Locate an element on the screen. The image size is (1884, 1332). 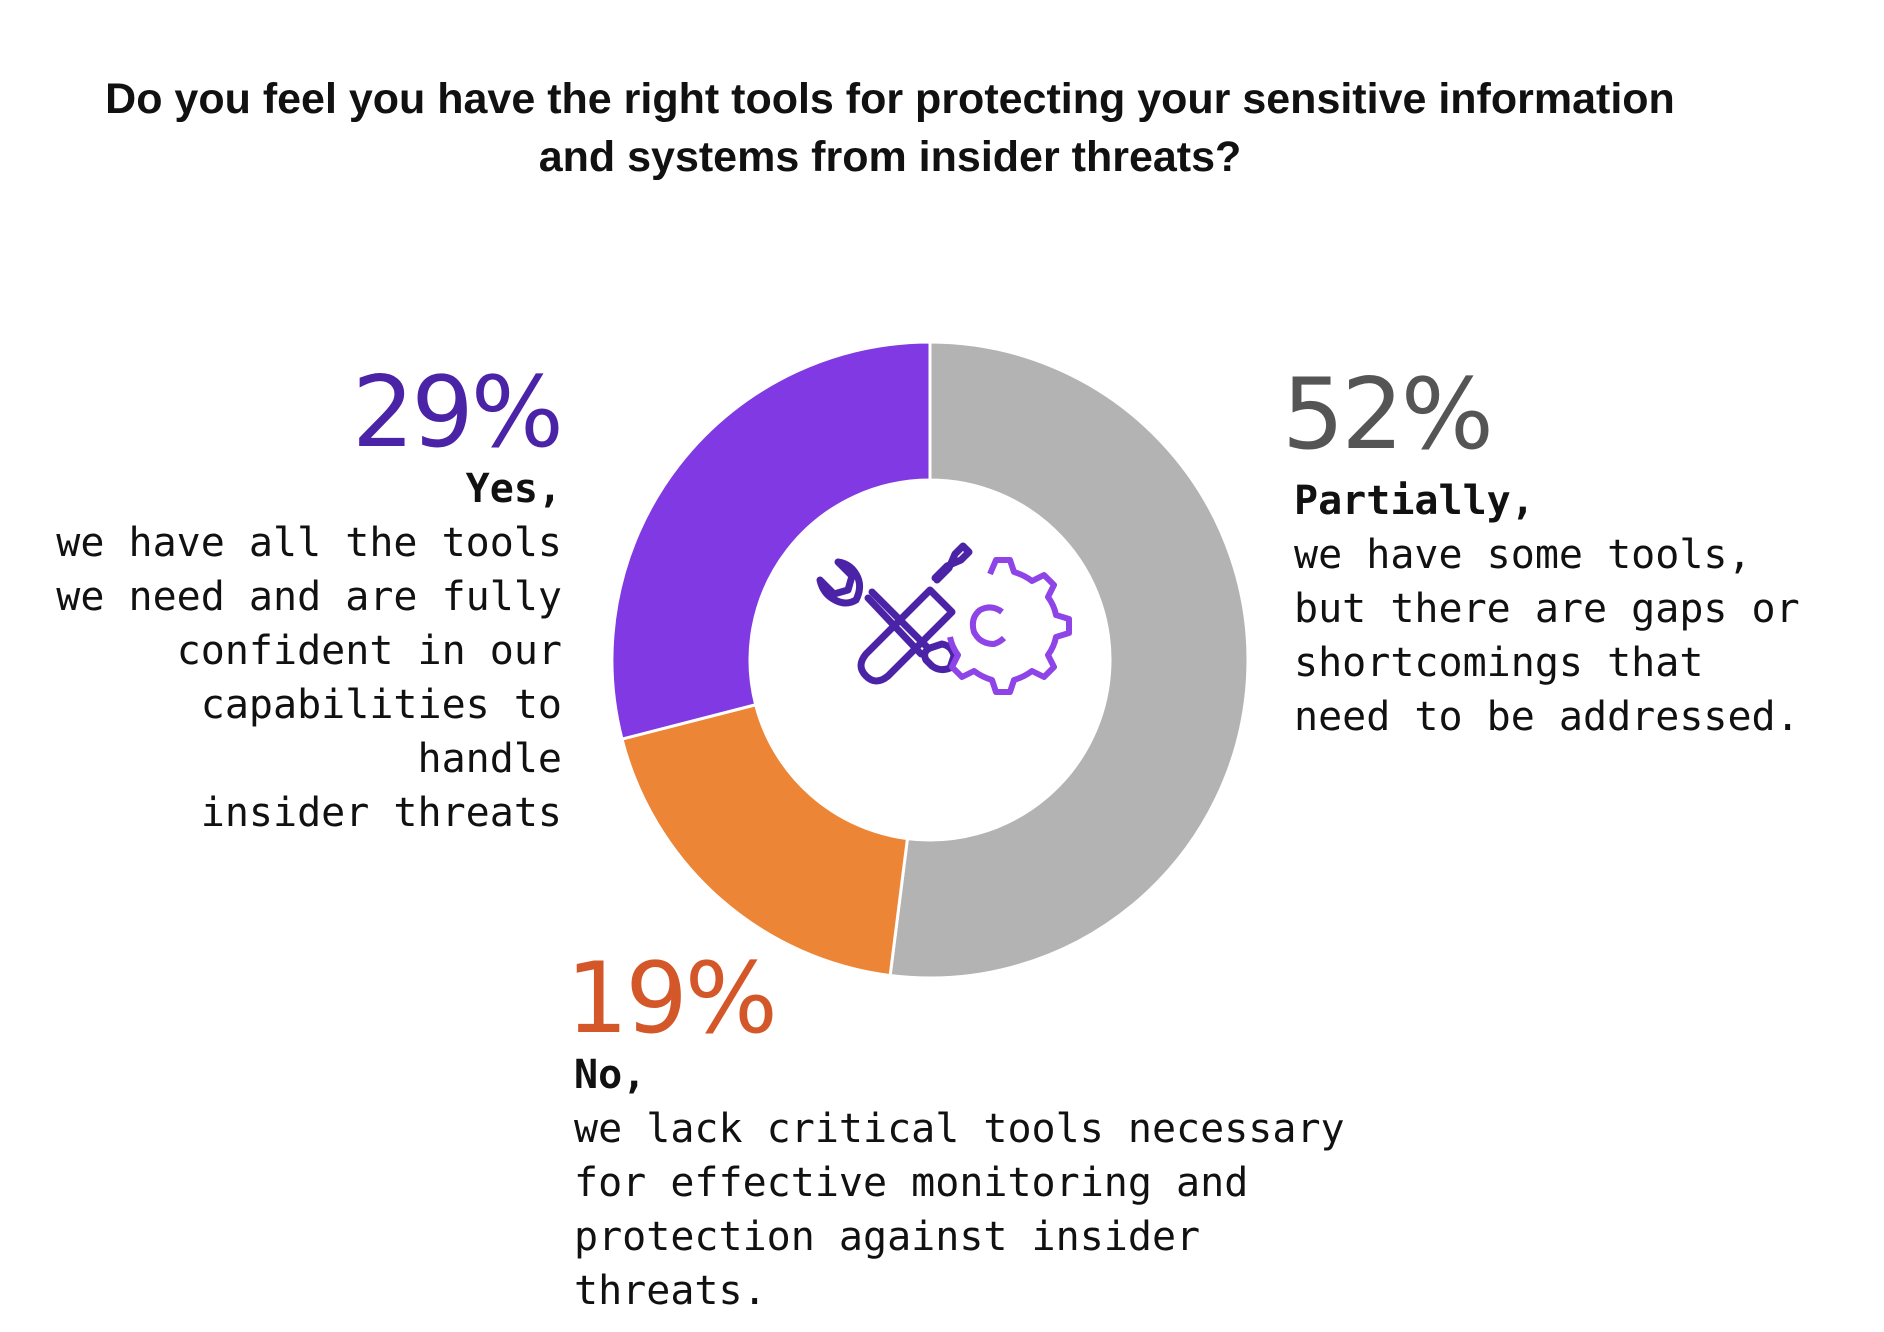
yes-percent: 29% is located at coordinates (458, 413).